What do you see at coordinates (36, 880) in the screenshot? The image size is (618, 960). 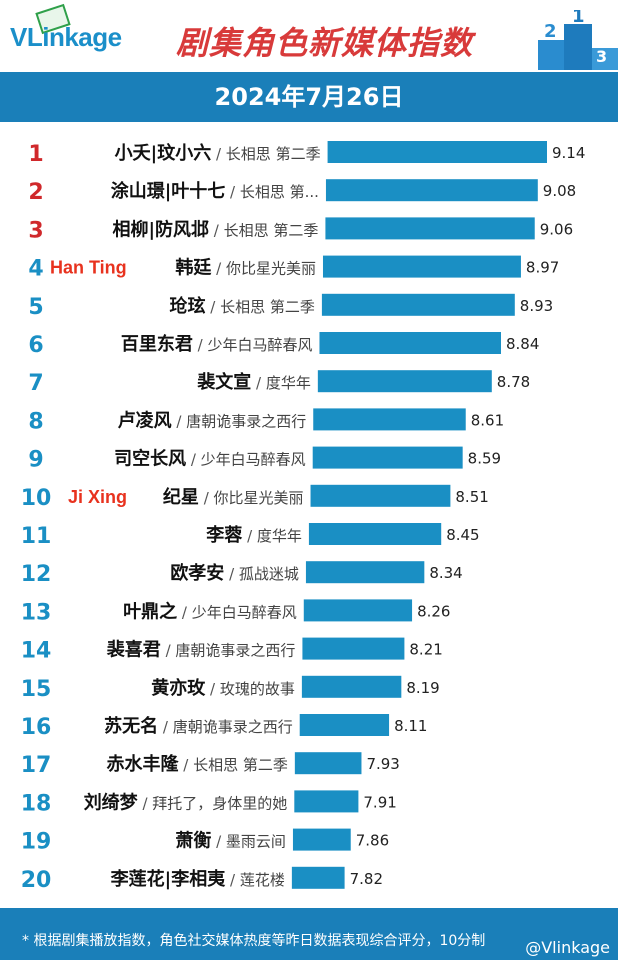 I see `rank-number: 20` at bounding box center [36, 880].